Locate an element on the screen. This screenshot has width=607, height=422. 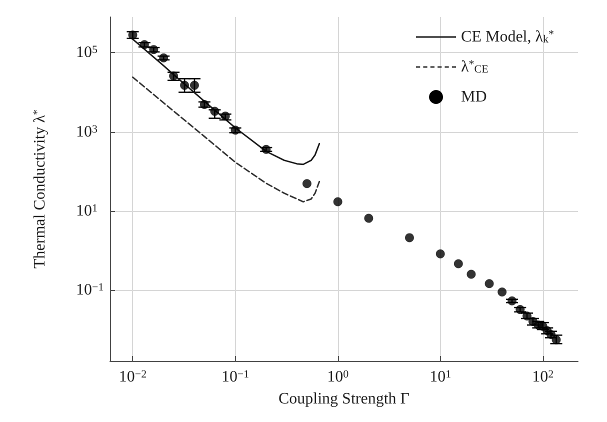
legend-label: CE Model, λk* is located at coordinates (507, 37).